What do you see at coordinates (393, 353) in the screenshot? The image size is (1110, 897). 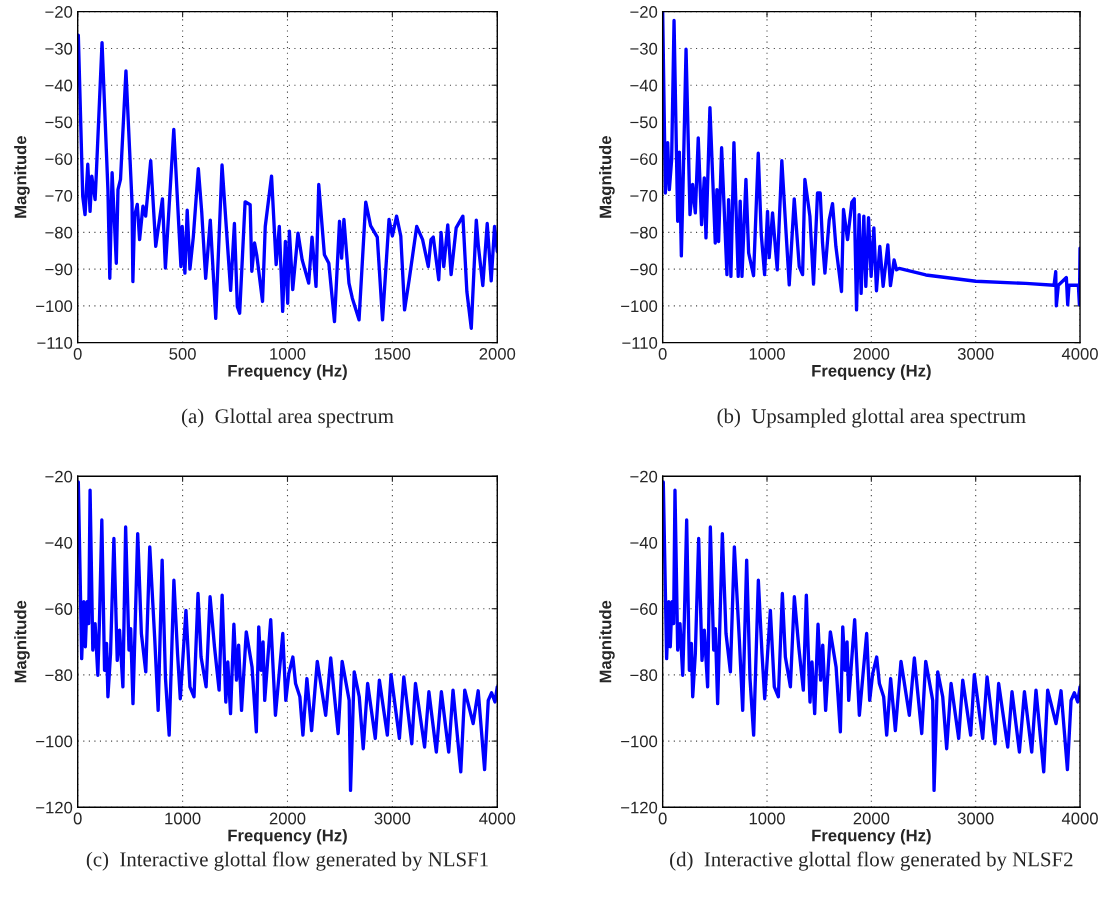 I see `x-tick-label: 1500` at bounding box center [393, 353].